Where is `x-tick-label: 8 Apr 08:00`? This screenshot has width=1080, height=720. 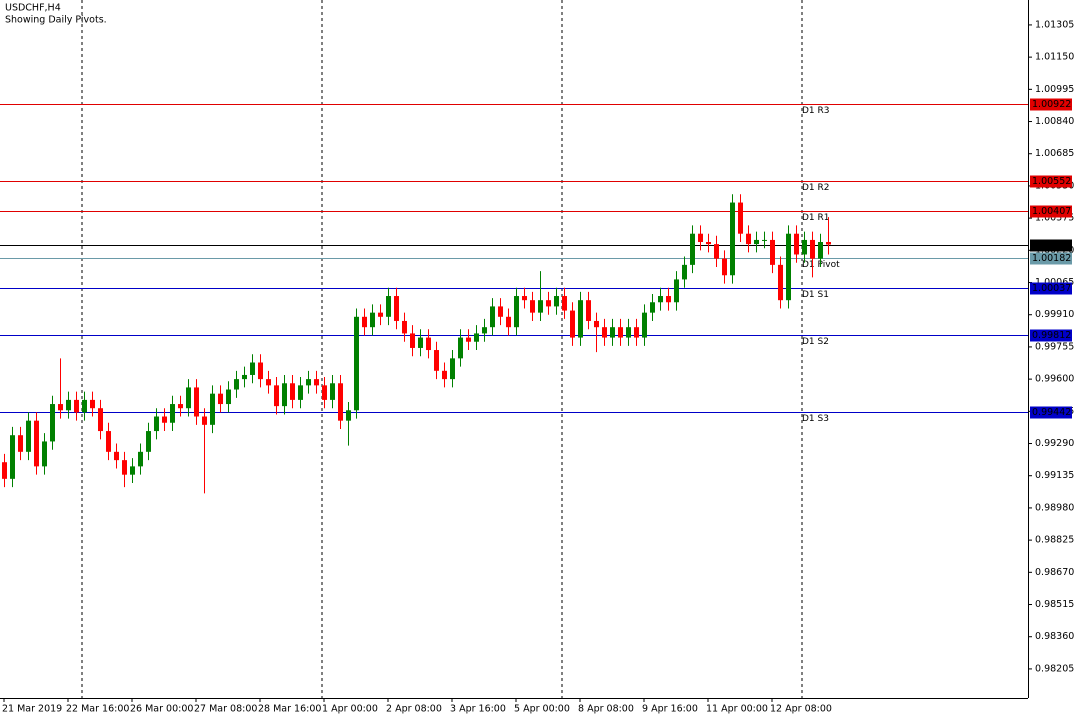
x-tick-label: 8 Apr 08:00 is located at coordinates (606, 709).